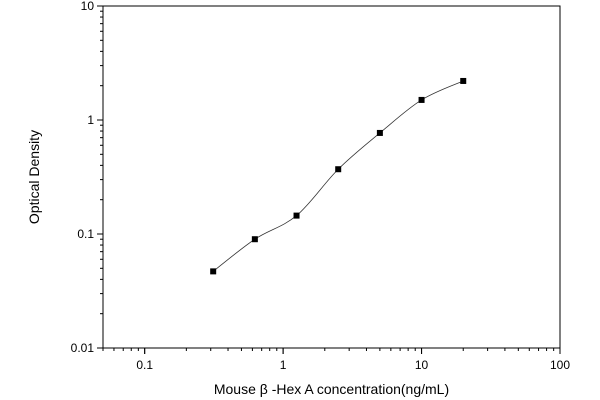 The height and width of the screenshot is (400, 600). Describe the element at coordinates (90, 120) in the screenshot. I see `y-tick-label: 1` at that location.